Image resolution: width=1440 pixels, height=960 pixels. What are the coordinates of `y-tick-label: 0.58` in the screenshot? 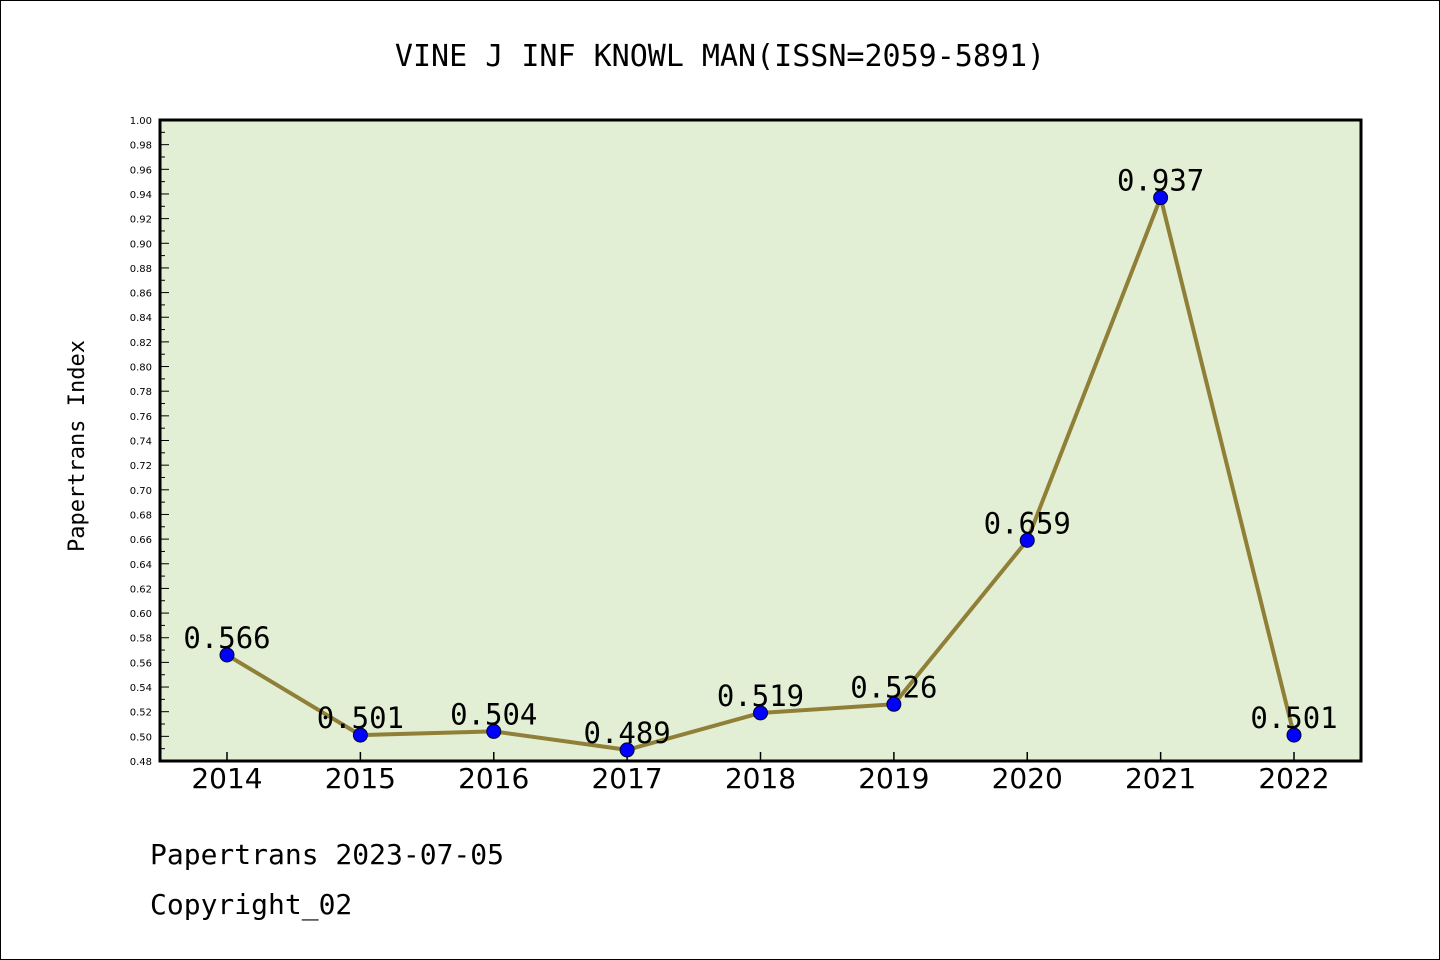 It's located at (141, 639).